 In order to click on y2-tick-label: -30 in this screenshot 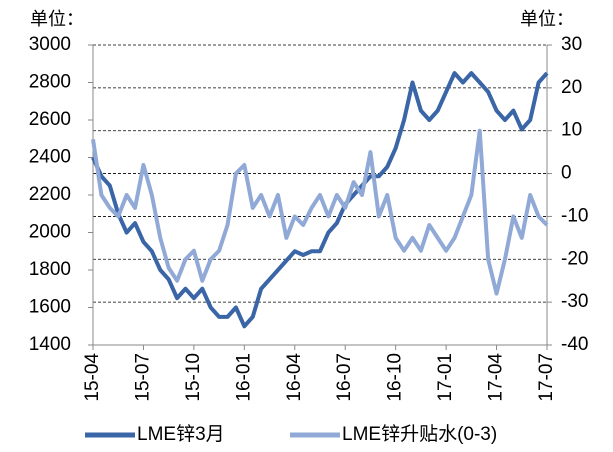, I will do `click(574, 301)`.